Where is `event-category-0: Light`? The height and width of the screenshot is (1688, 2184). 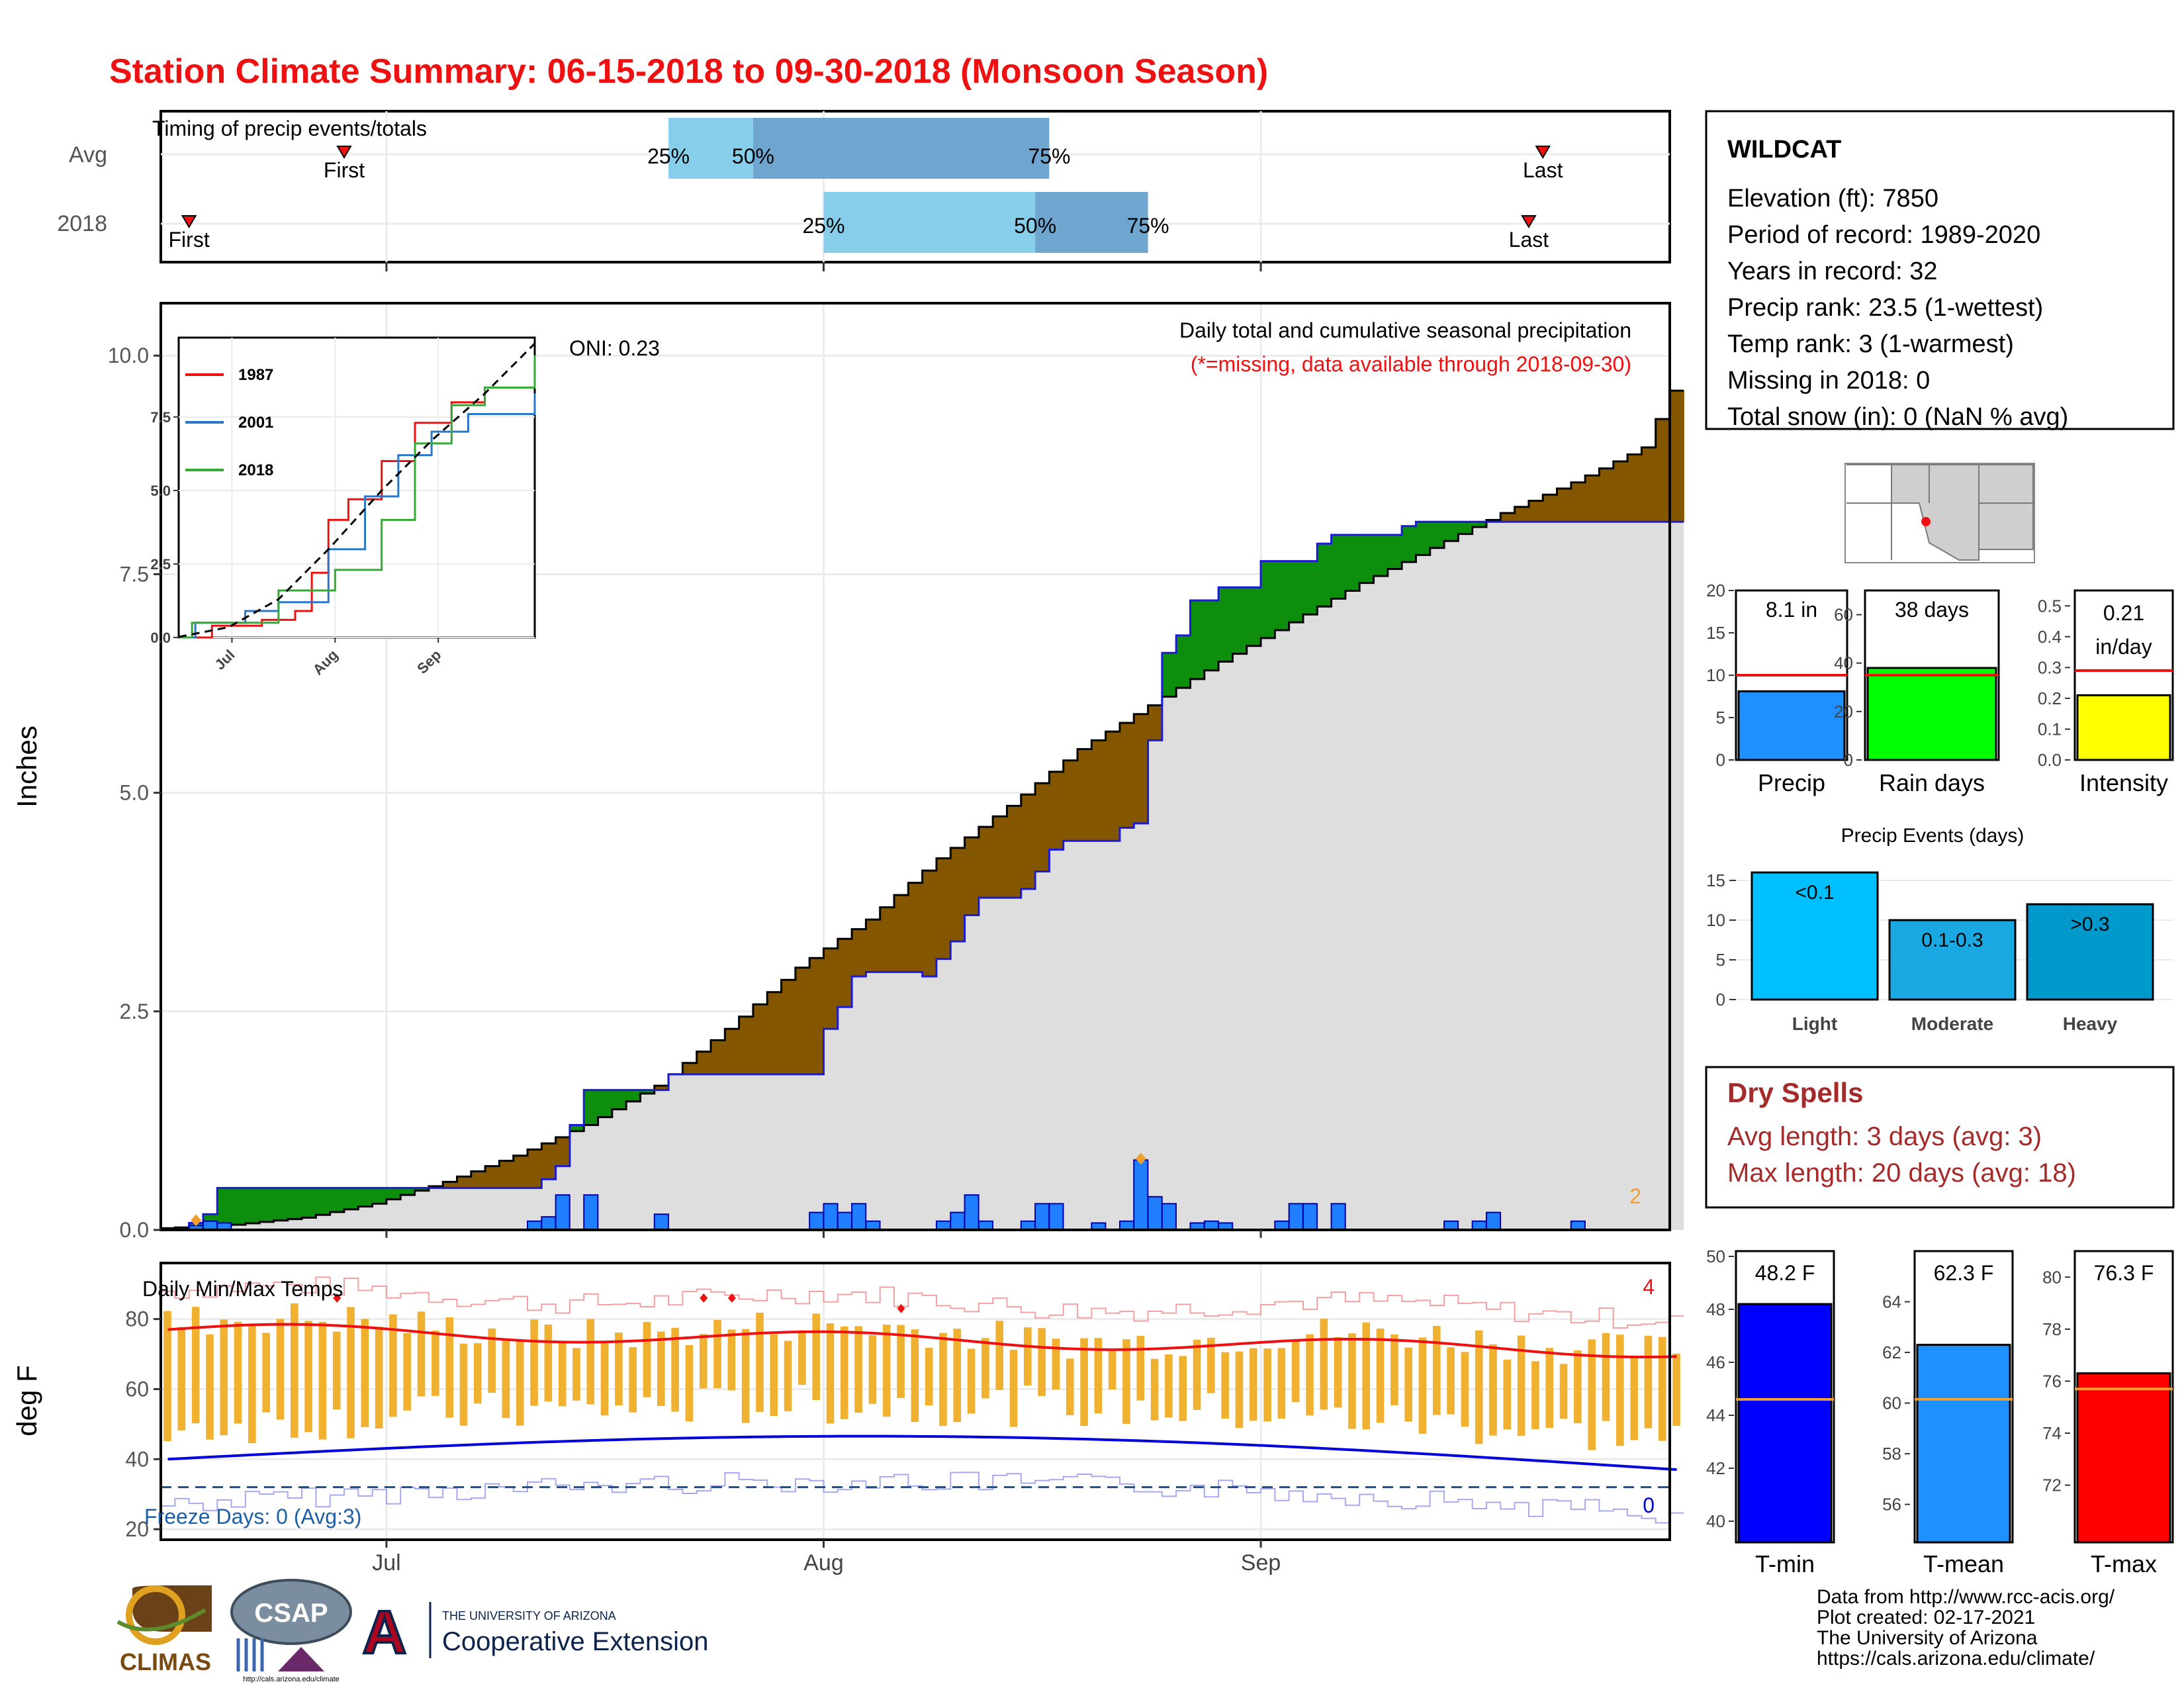
event-category-0: Light is located at coordinates (1814, 1023).